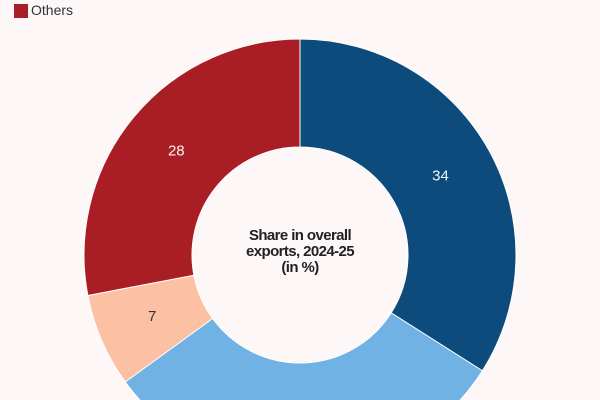 This screenshot has width=600, height=400. Describe the element at coordinates (176, 150) in the screenshot. I see `svg-text: 28` at that location.